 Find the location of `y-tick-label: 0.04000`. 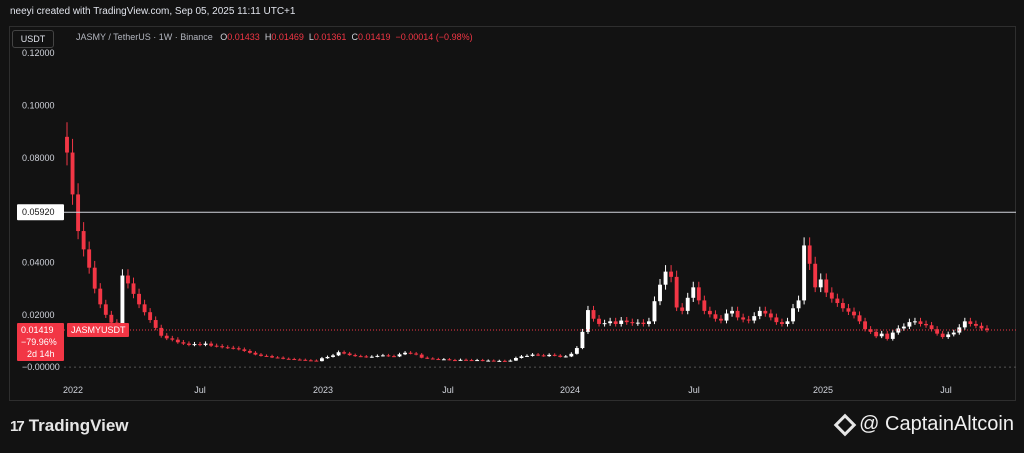

y-tick-label: 0.04000 is located at coordinates (38, 262).